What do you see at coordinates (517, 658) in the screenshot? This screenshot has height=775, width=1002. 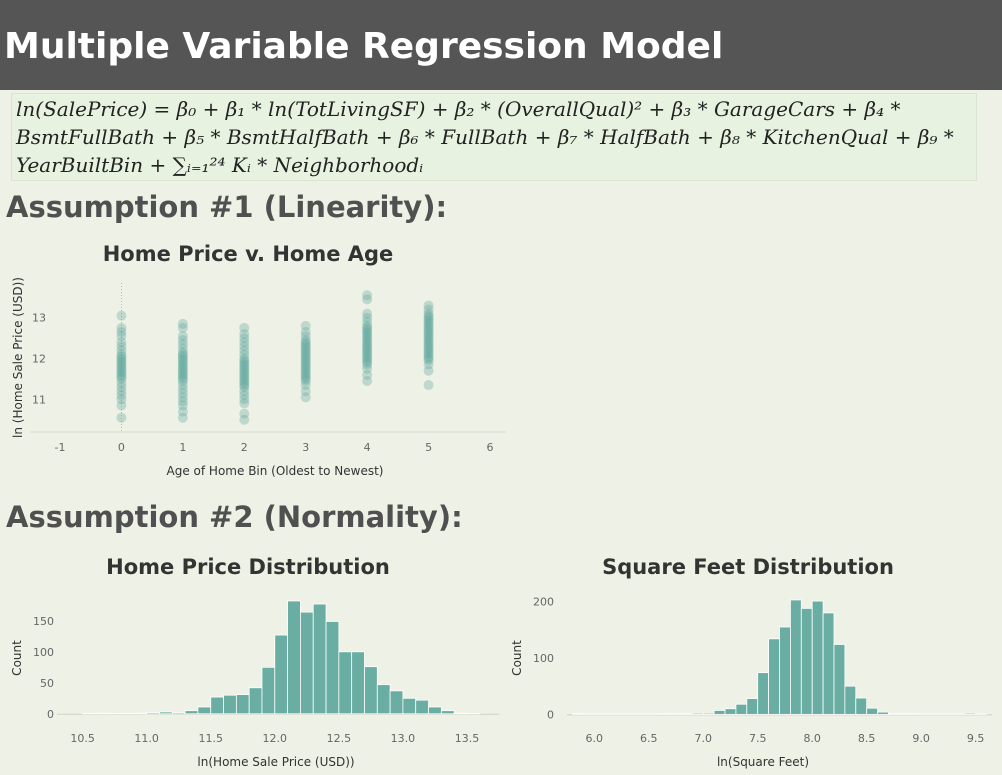 I see `sqft-hist-y-axis-label: Count` at bounding box center [517, 658].